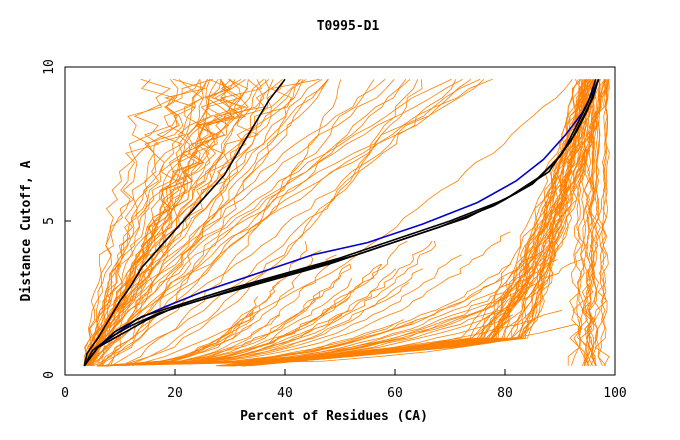 The width and height of the screenshot is (680, 440). What do you see at coordinates (49, 67) in the screenshot?
I see `y-tick-label: 10` at bounding box center [49, 67].